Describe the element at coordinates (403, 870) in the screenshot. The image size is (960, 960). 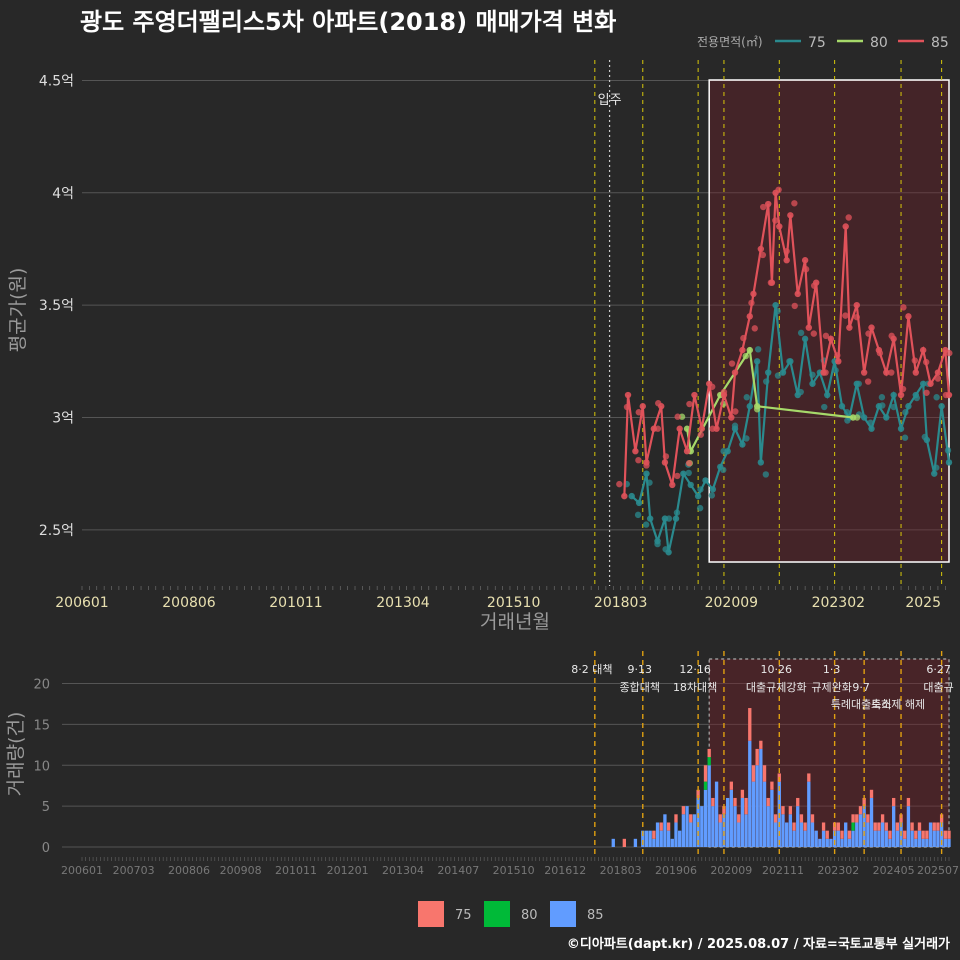
I see `volume-x-tick-label: 201304` at that location.